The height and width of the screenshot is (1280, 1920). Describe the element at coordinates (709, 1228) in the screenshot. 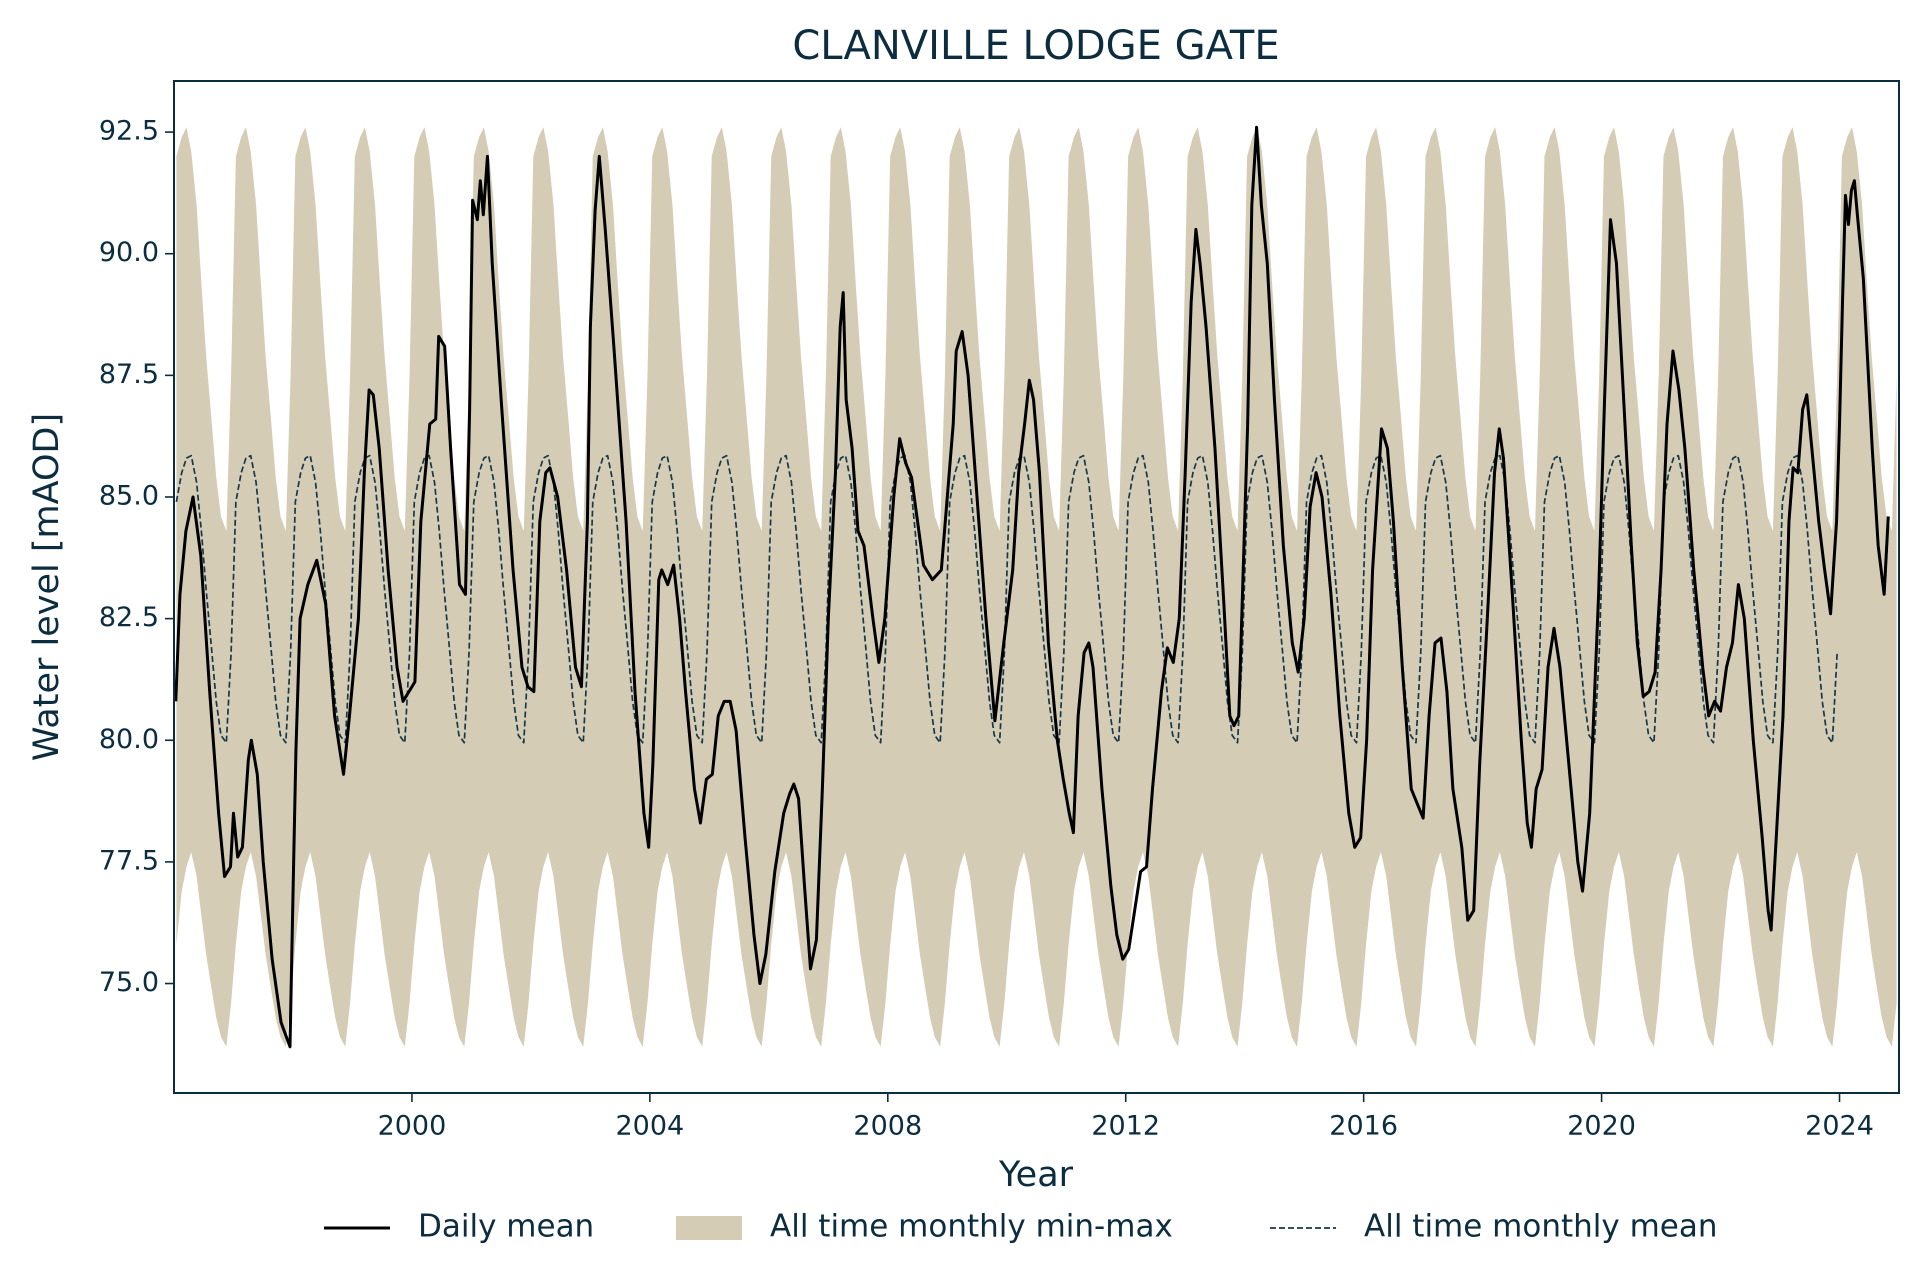

I see `legend-swatch` at that location.